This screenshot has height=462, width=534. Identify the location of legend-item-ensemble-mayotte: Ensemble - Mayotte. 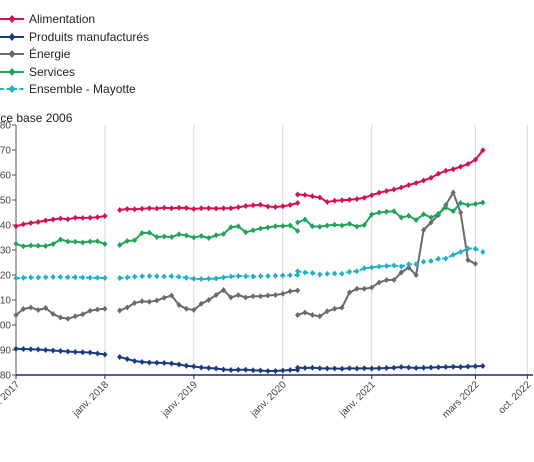
(115, 89).